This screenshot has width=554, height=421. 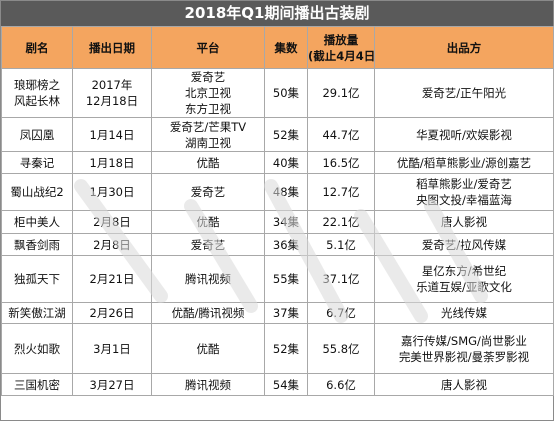 I want to click on cell-producer: 爱奇艺/正午阳光, so click(x=464, y=93).